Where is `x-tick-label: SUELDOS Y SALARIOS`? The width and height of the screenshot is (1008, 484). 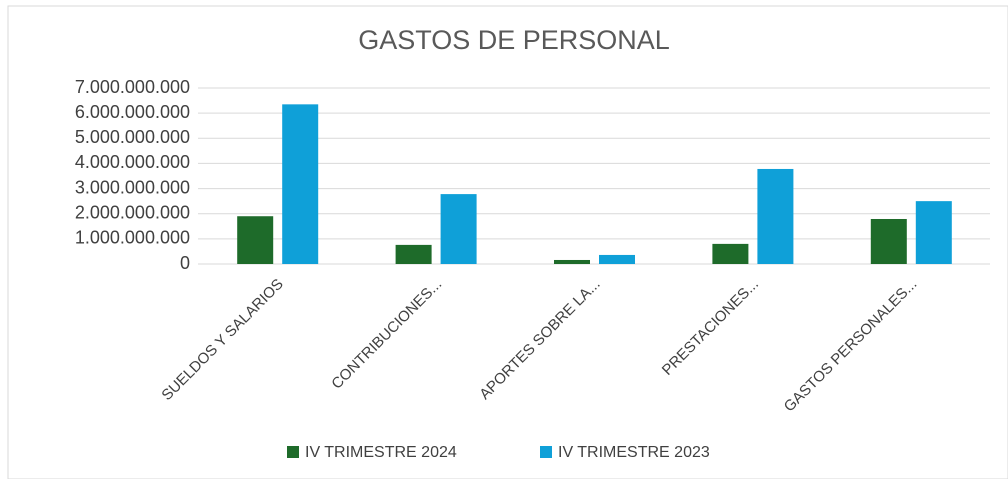
x-tick-label: SUELDOS Y SALARIOS is located at coordinates (222, 340).